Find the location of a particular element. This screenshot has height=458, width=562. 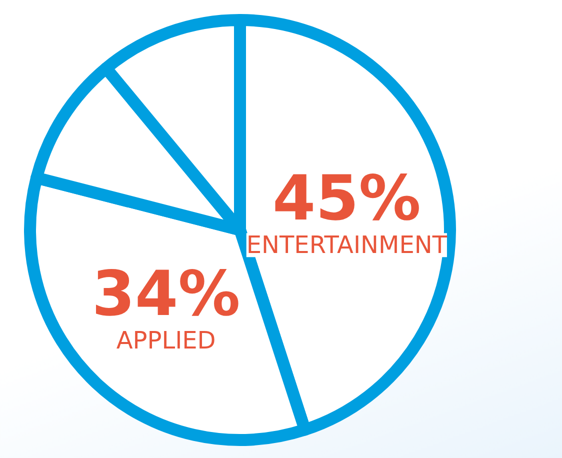

slice-label: ENTERTAINMENT is located at coordinates (347, 245).